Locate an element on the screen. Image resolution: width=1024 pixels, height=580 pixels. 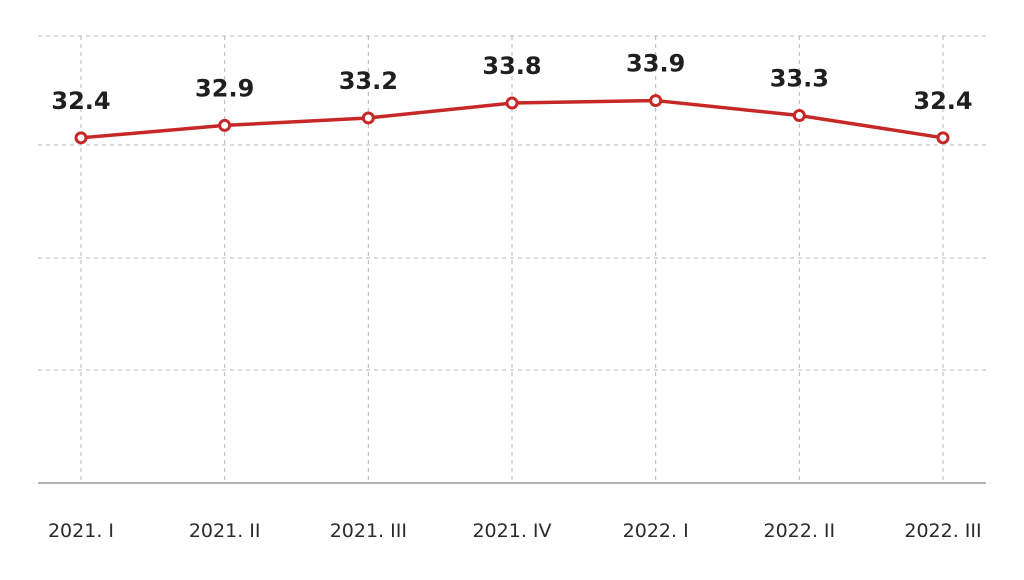
x-tick-label: 2021. I is located at coordinates (81, 531).